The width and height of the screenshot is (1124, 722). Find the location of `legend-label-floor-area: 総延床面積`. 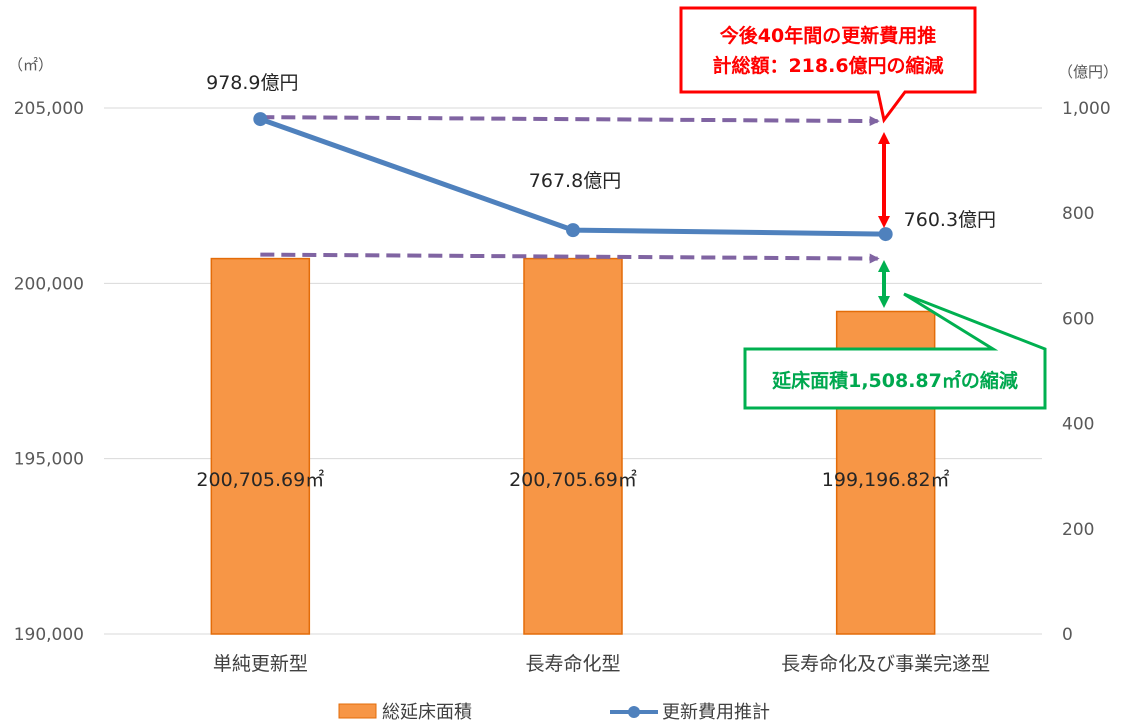

legend-label-floor-area: 総延床面積 is located at coordinates (427, 712).